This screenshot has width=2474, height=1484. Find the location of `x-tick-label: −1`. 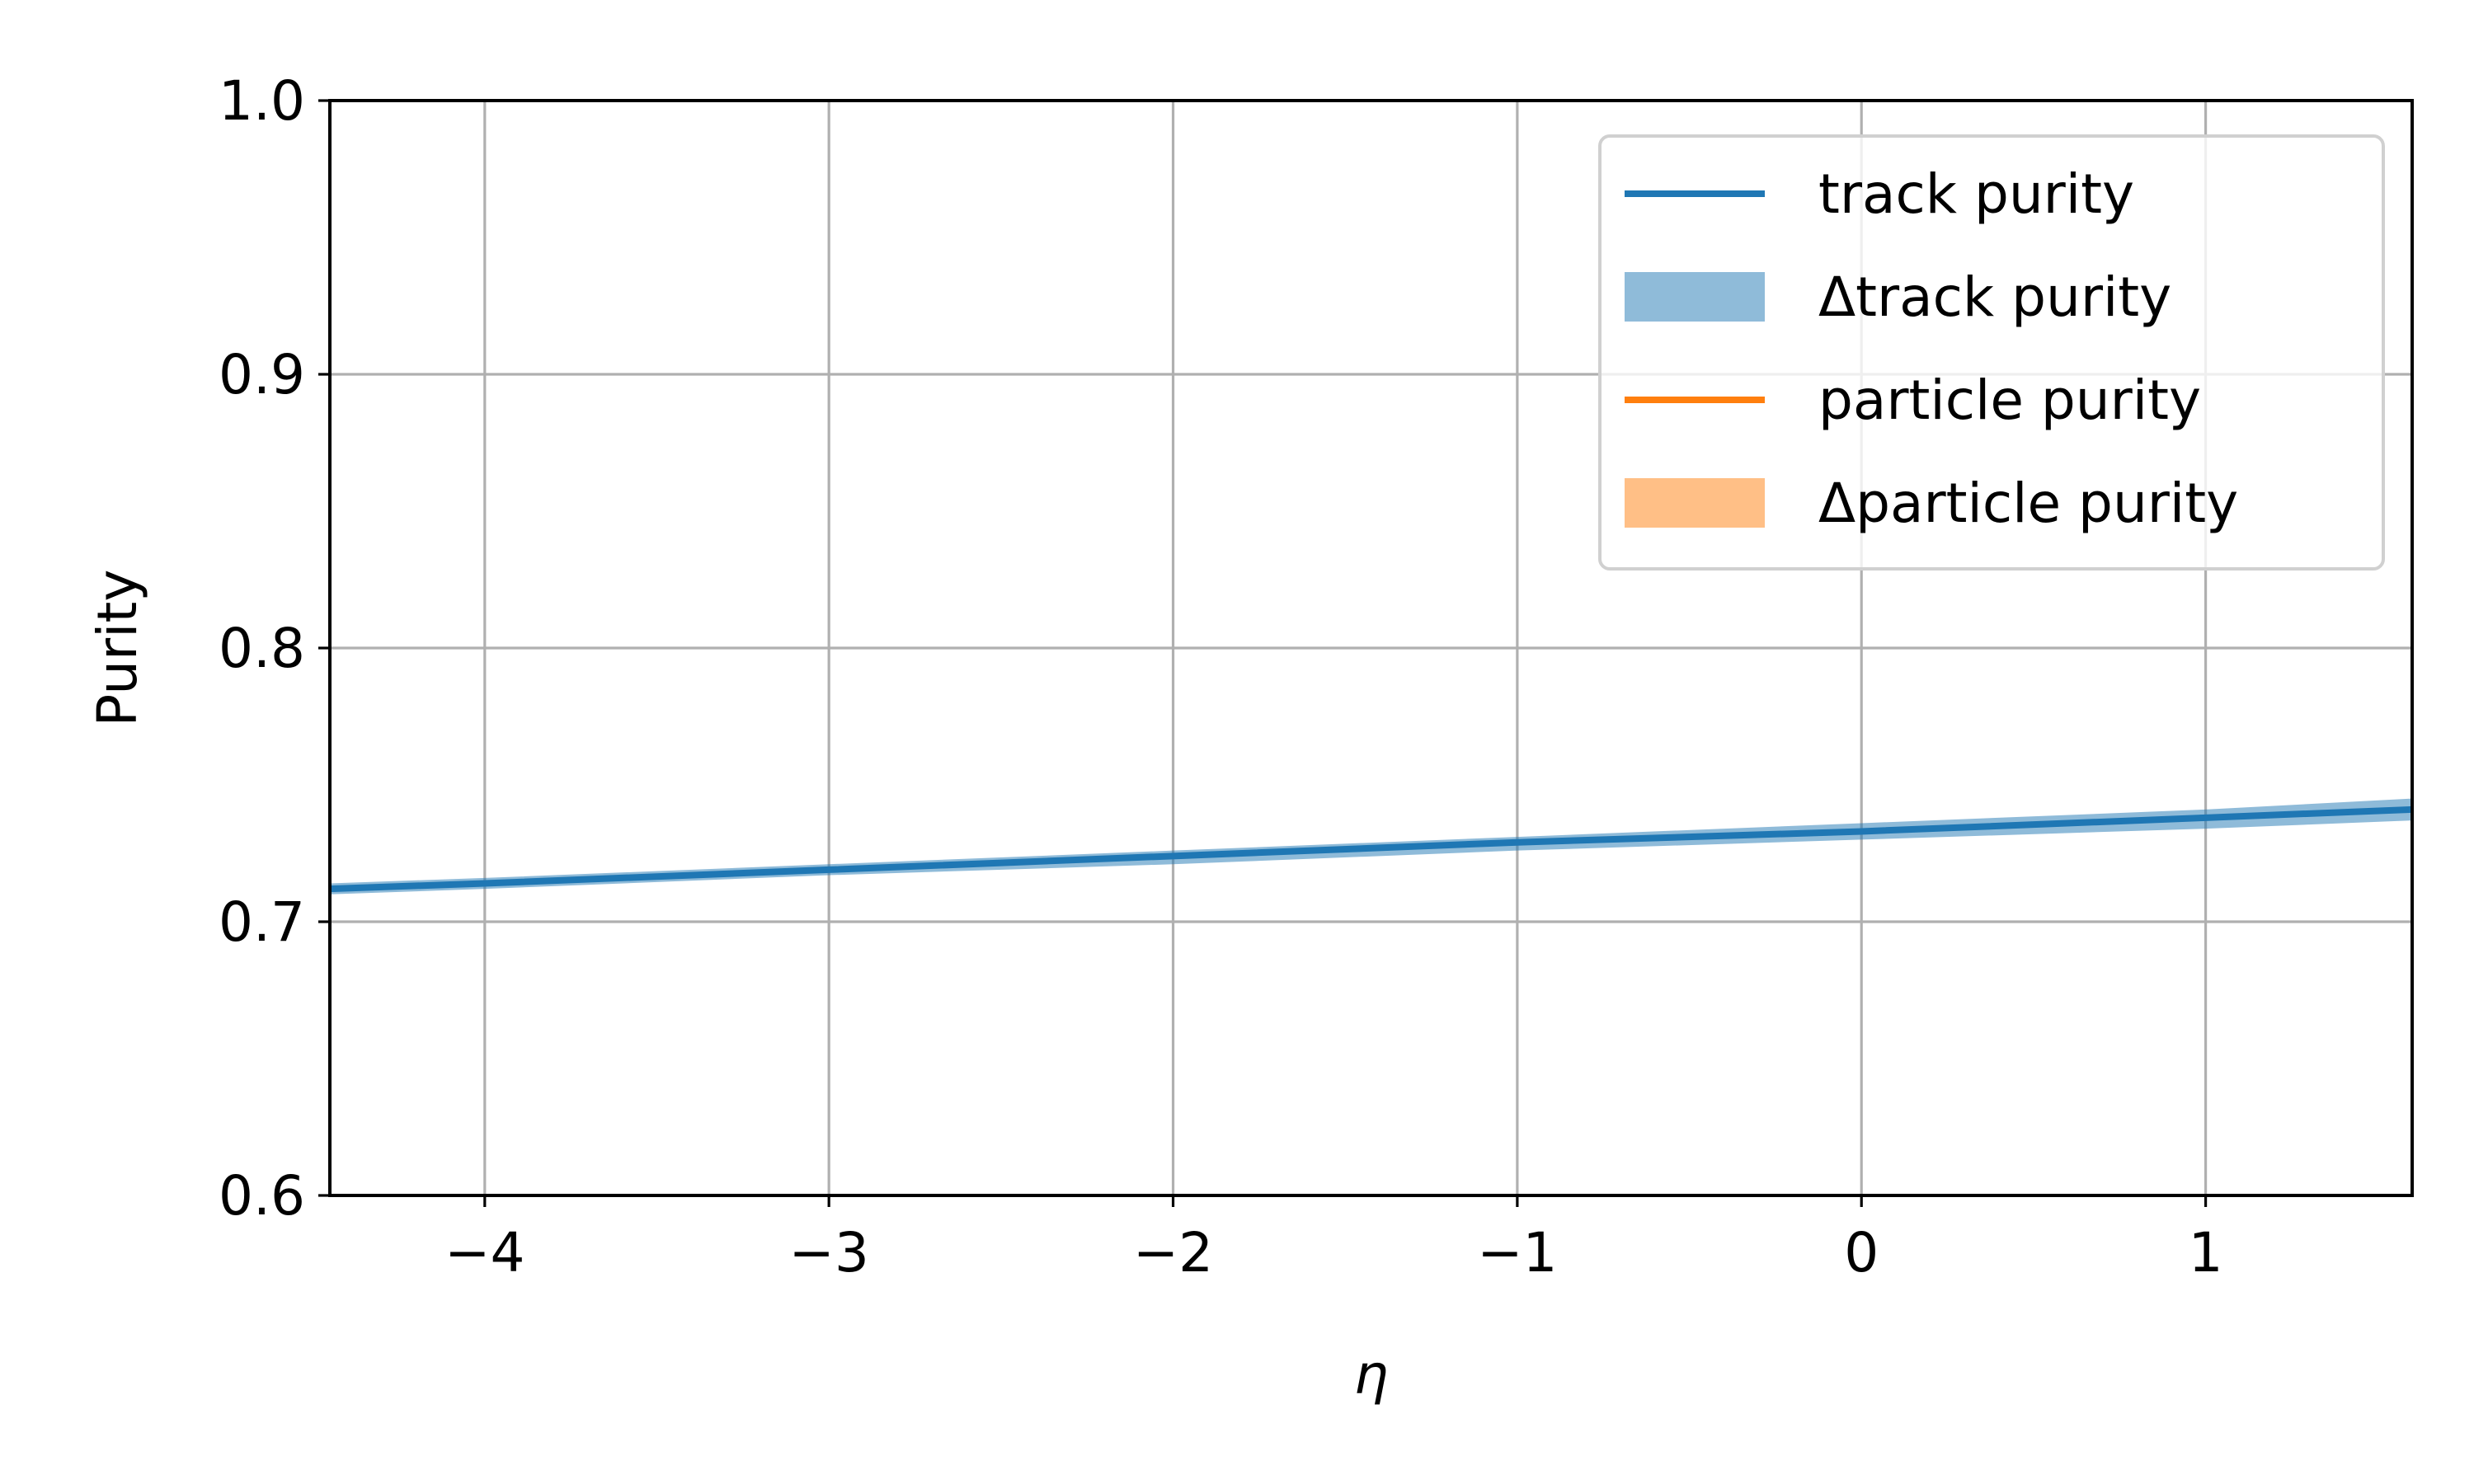

x-tick-label: −1 is located at coordinates (1517, 1252).